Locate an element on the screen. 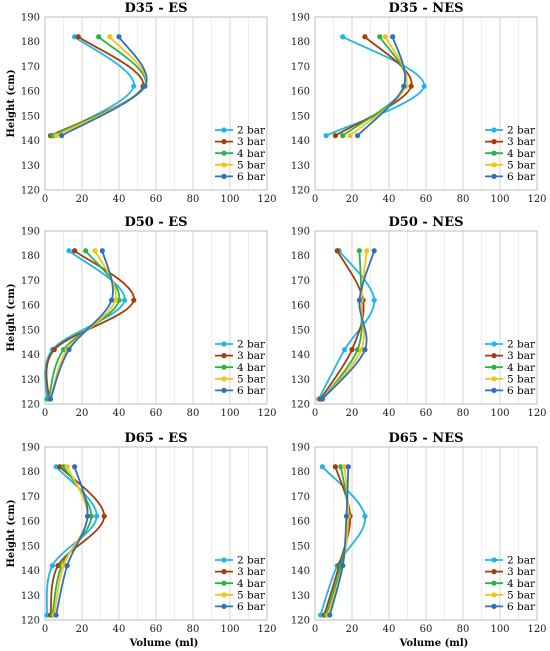  x-tick-label: 80 is located at coordinates (463, 413).